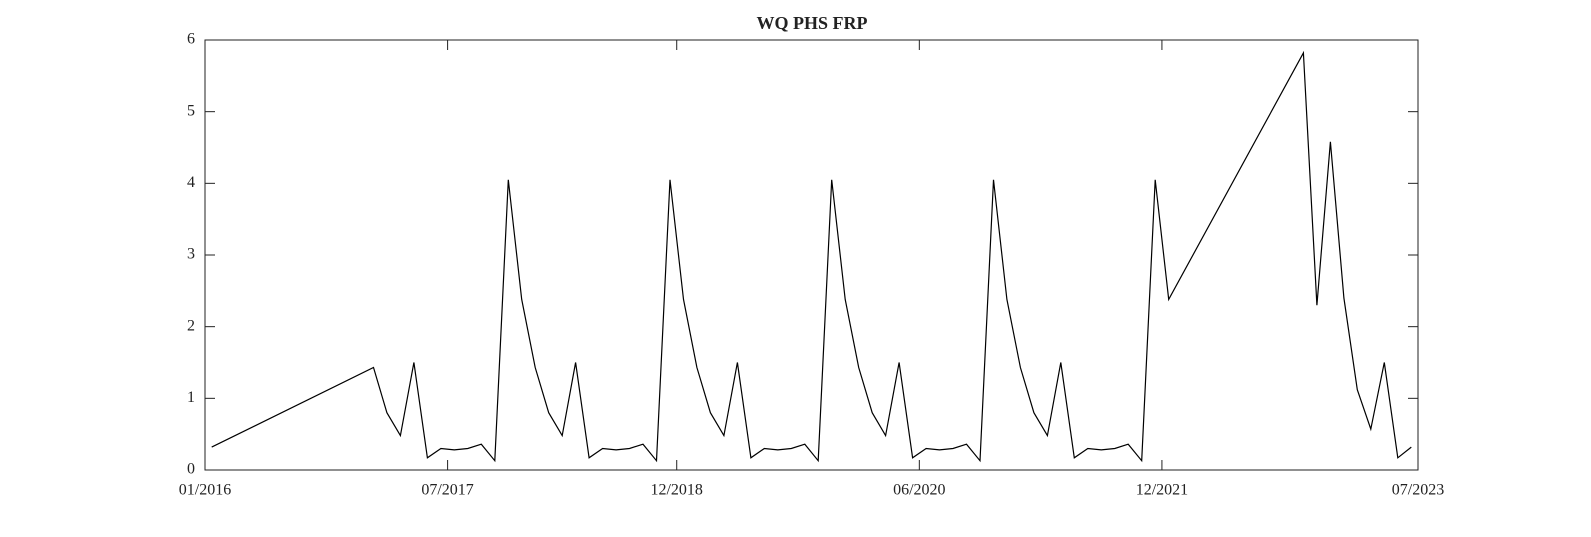 The height and width of the screenshot is (537, 1591). Describe the element at coordinates (191, 254) in the screenshot. I see `y-tick-label: 3` at that location.